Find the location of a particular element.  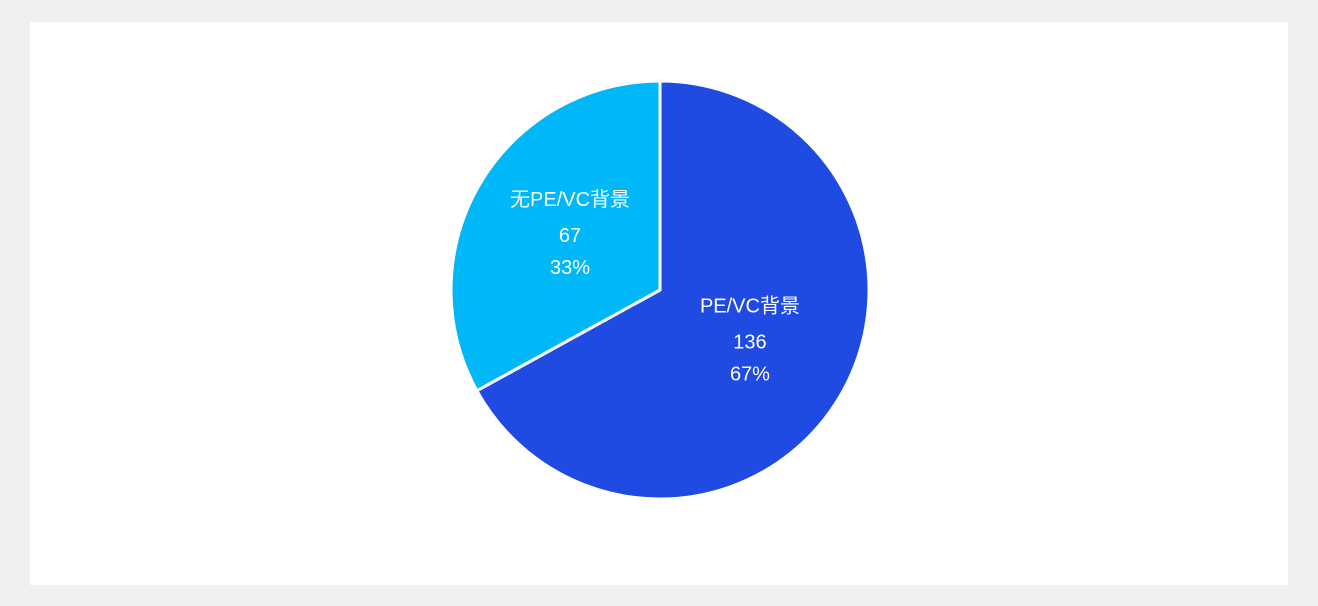

slice-name: PE/VC背景 is located at coordinates (750, 305).